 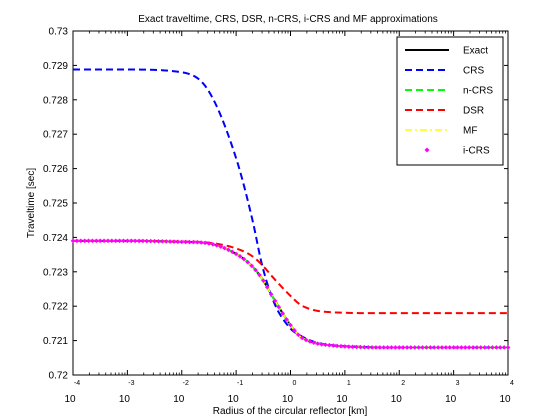 What do you see at coordinates (470, 131) in the screenshot?
I see `legend-label-mf: MF` at bounding box center [470, 131].